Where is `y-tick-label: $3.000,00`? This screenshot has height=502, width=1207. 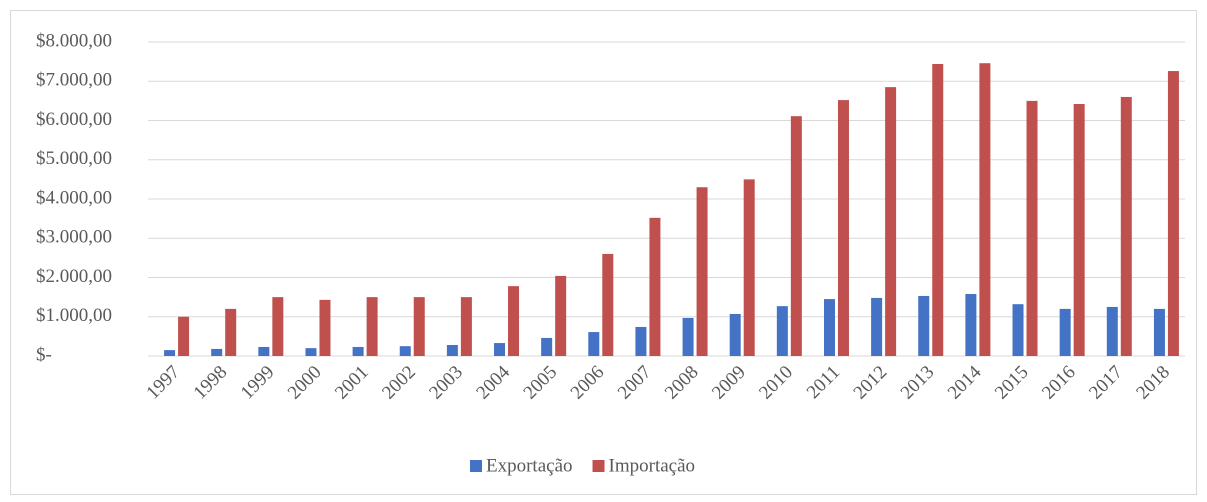
y-tick-label: $3.000,00 is located at coordinates (74, 237).